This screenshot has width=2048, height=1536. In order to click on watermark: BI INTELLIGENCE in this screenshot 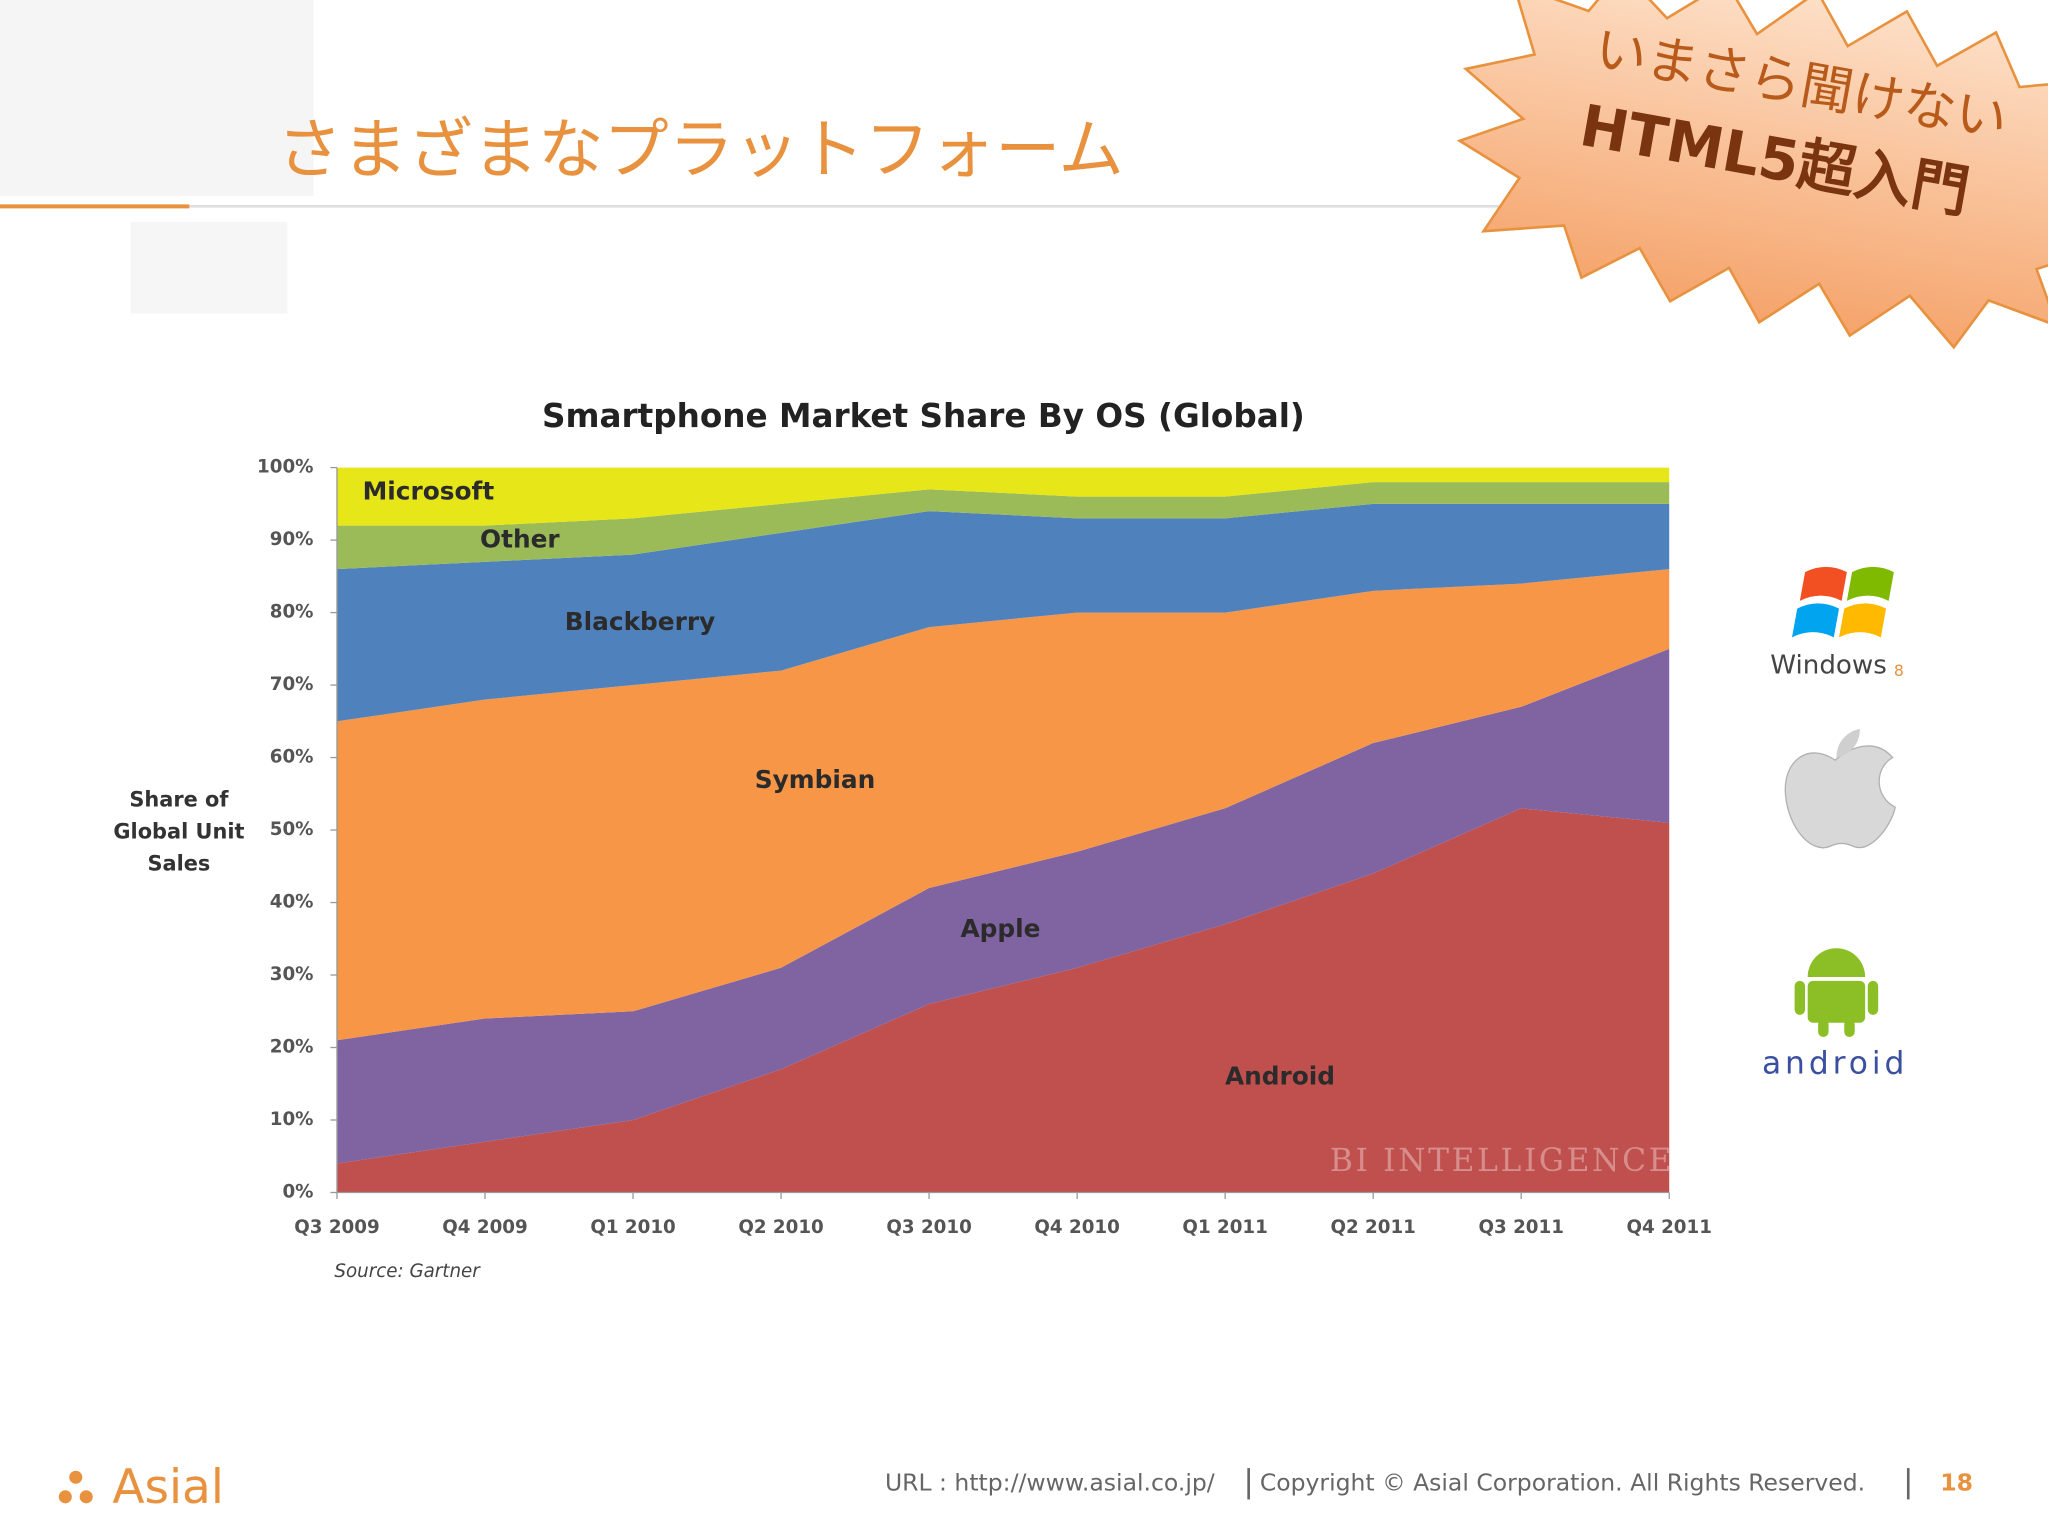, I will do `click(1502, 1161)`.